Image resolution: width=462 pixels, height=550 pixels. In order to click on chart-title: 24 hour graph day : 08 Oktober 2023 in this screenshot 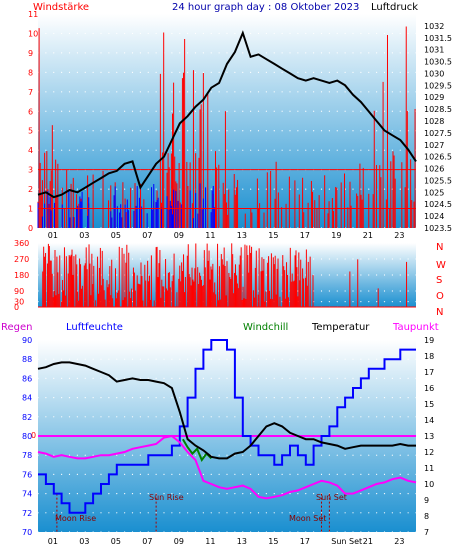, I will do `click(265, 7)`.